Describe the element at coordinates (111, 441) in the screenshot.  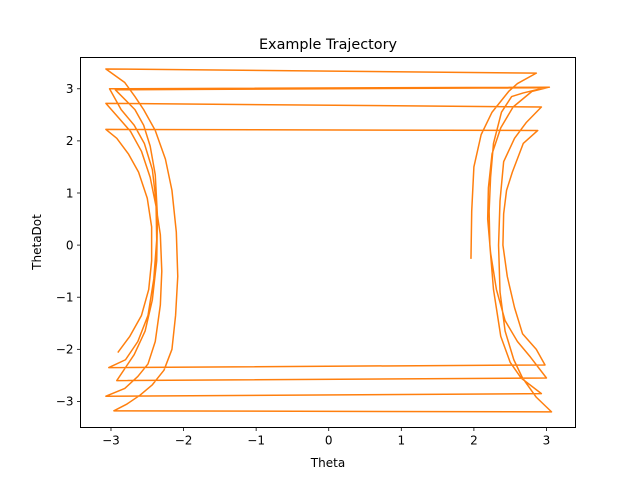
I see `x-tick-label: −3` at that location.